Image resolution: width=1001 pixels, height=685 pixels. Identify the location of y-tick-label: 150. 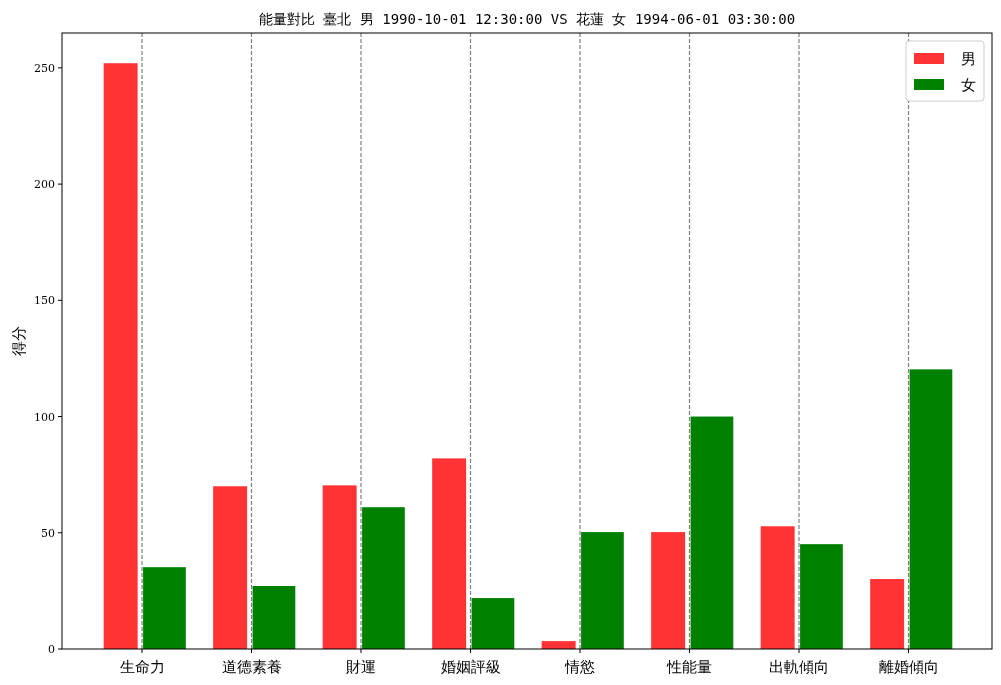
(44, 301).